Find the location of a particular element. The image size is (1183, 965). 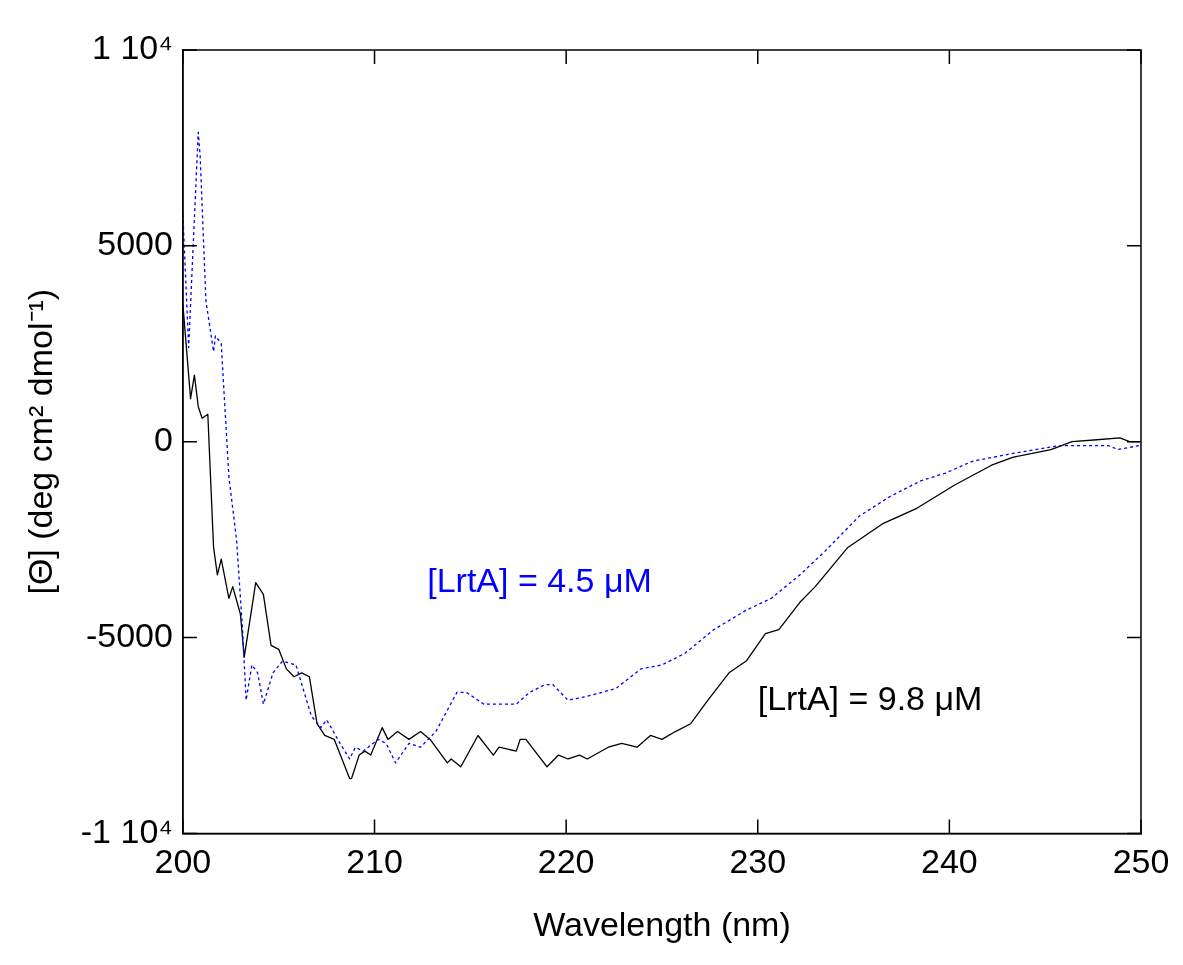

x-tick-label: 230 is located at coordinates (758, 861).